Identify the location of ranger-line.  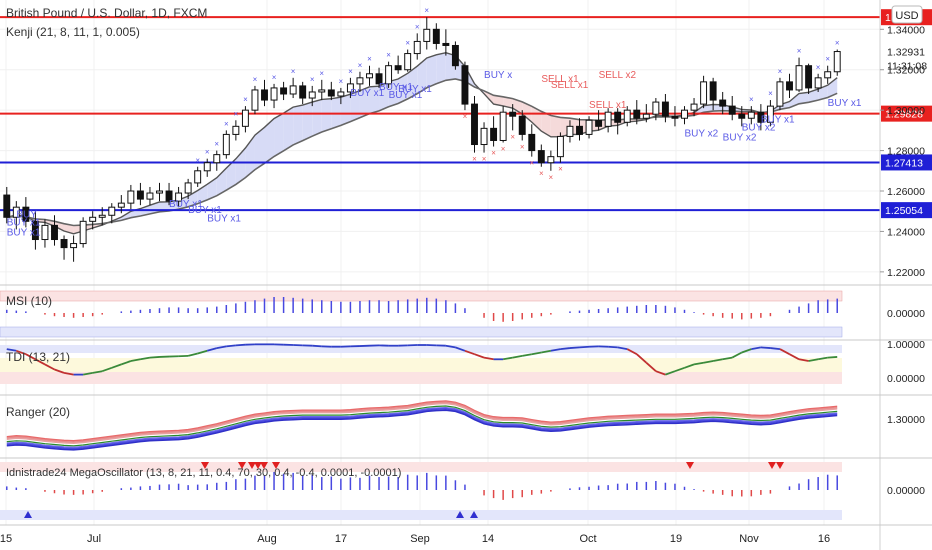
(422, 430).